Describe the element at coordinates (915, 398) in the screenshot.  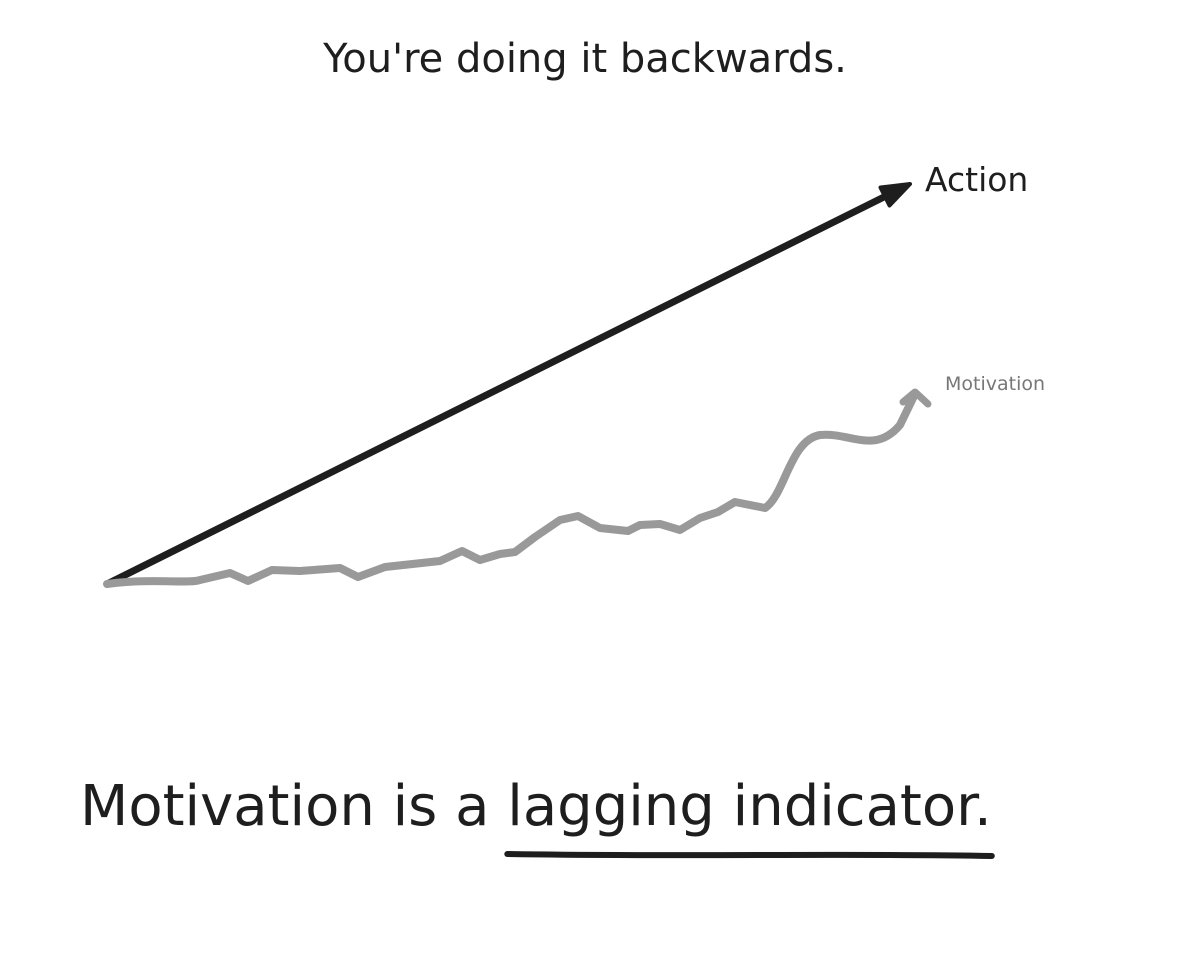
I see `motivation-arrow-head` at that location.